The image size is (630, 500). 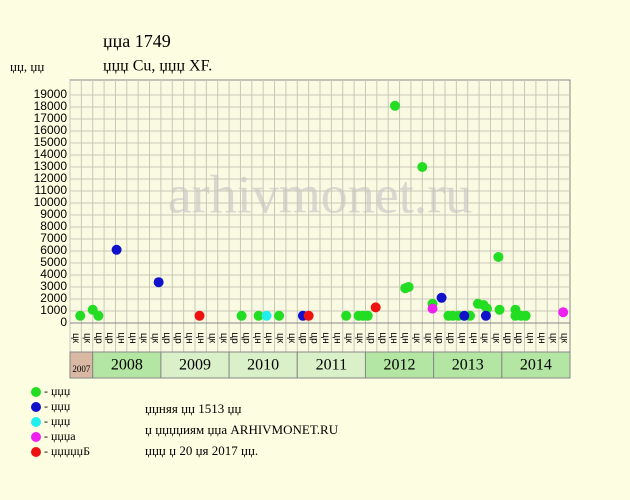 I want to click on legend-label: - џџџџџБ, so click(x=67, y=451).